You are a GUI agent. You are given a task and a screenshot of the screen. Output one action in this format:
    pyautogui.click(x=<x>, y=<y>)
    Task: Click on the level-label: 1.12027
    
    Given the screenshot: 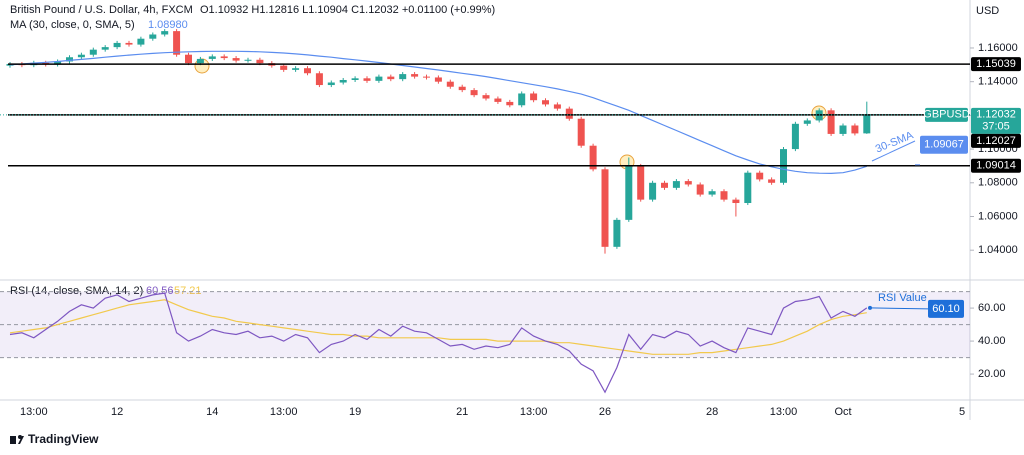 What is the action you would take?
    pyautogui.click(x=996, y=141)
    